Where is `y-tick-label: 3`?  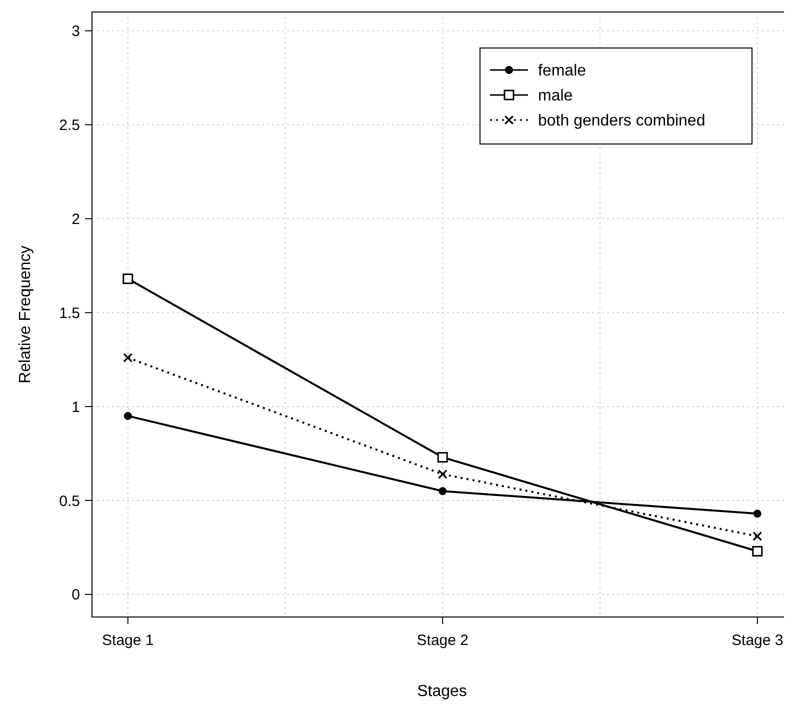 y-tick-label: 3 is located at coordinates (76, 31).